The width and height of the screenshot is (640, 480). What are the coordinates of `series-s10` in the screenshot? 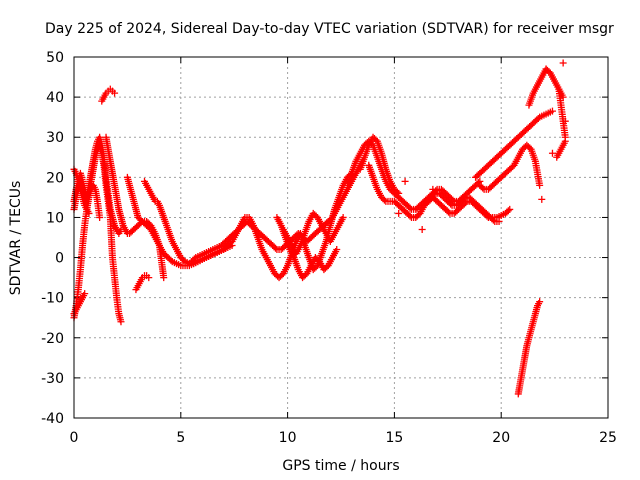 It's located at (147, 249).